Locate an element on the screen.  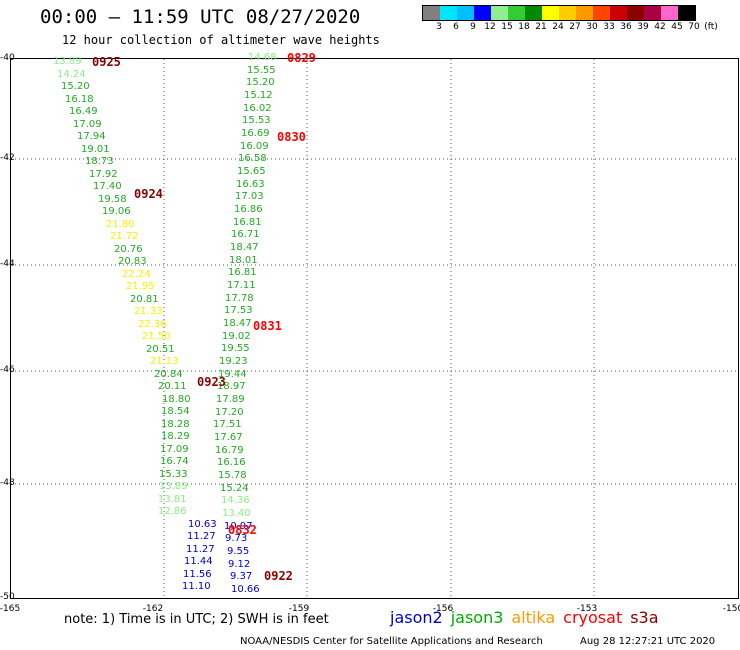
longitude-label: -159 is located at coordinates (299, 609).